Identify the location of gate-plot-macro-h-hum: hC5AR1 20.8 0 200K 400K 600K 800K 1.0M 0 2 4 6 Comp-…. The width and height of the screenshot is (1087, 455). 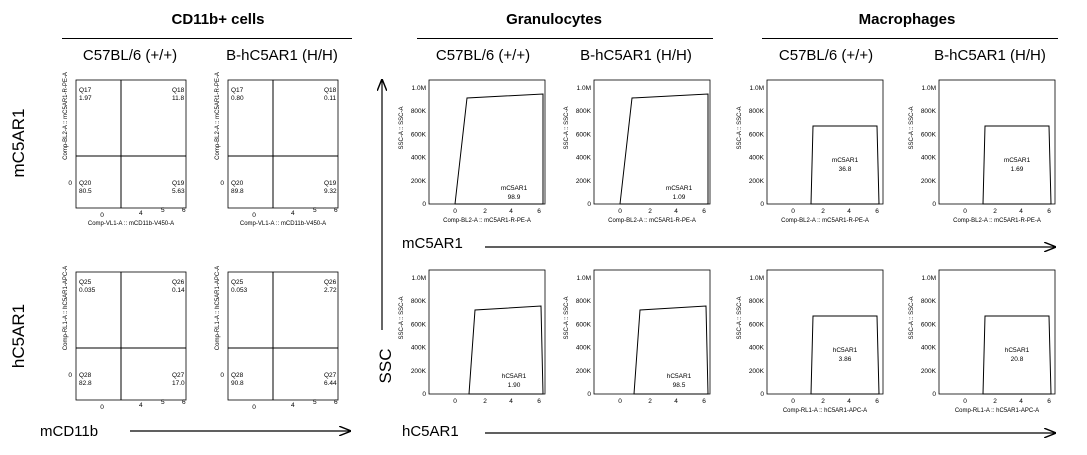
(982, 341).